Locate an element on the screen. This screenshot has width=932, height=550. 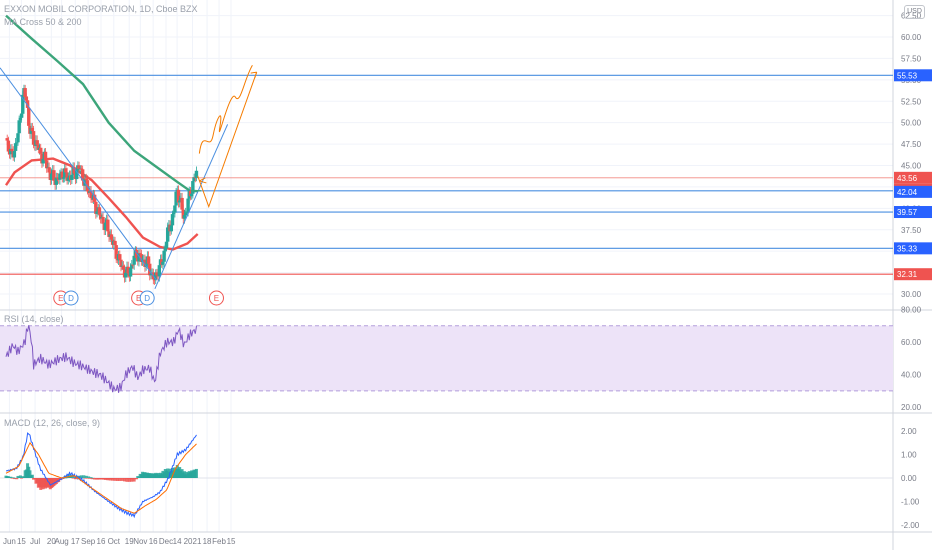
rsi-pane is located at coordinates (446, 359).